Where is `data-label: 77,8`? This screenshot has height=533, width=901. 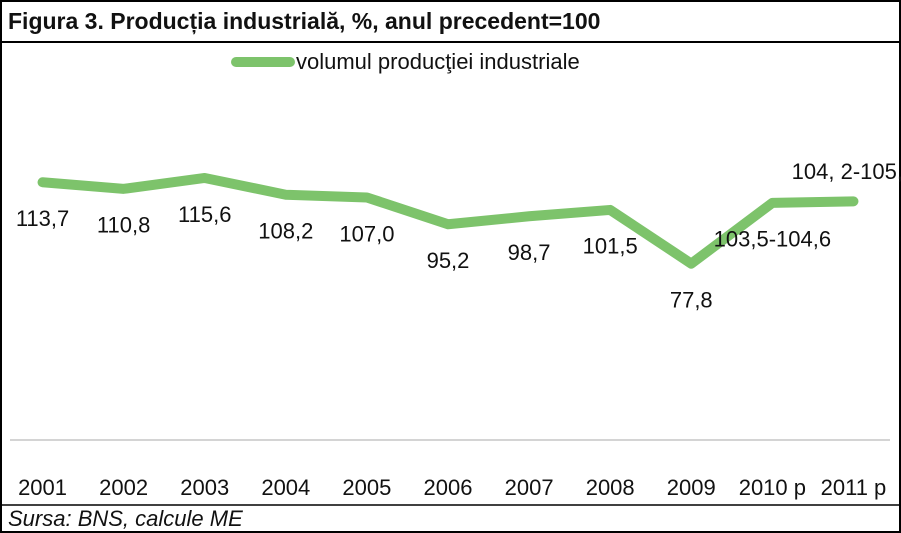 data-label: 77,8 is located at coordinates (691, 299).